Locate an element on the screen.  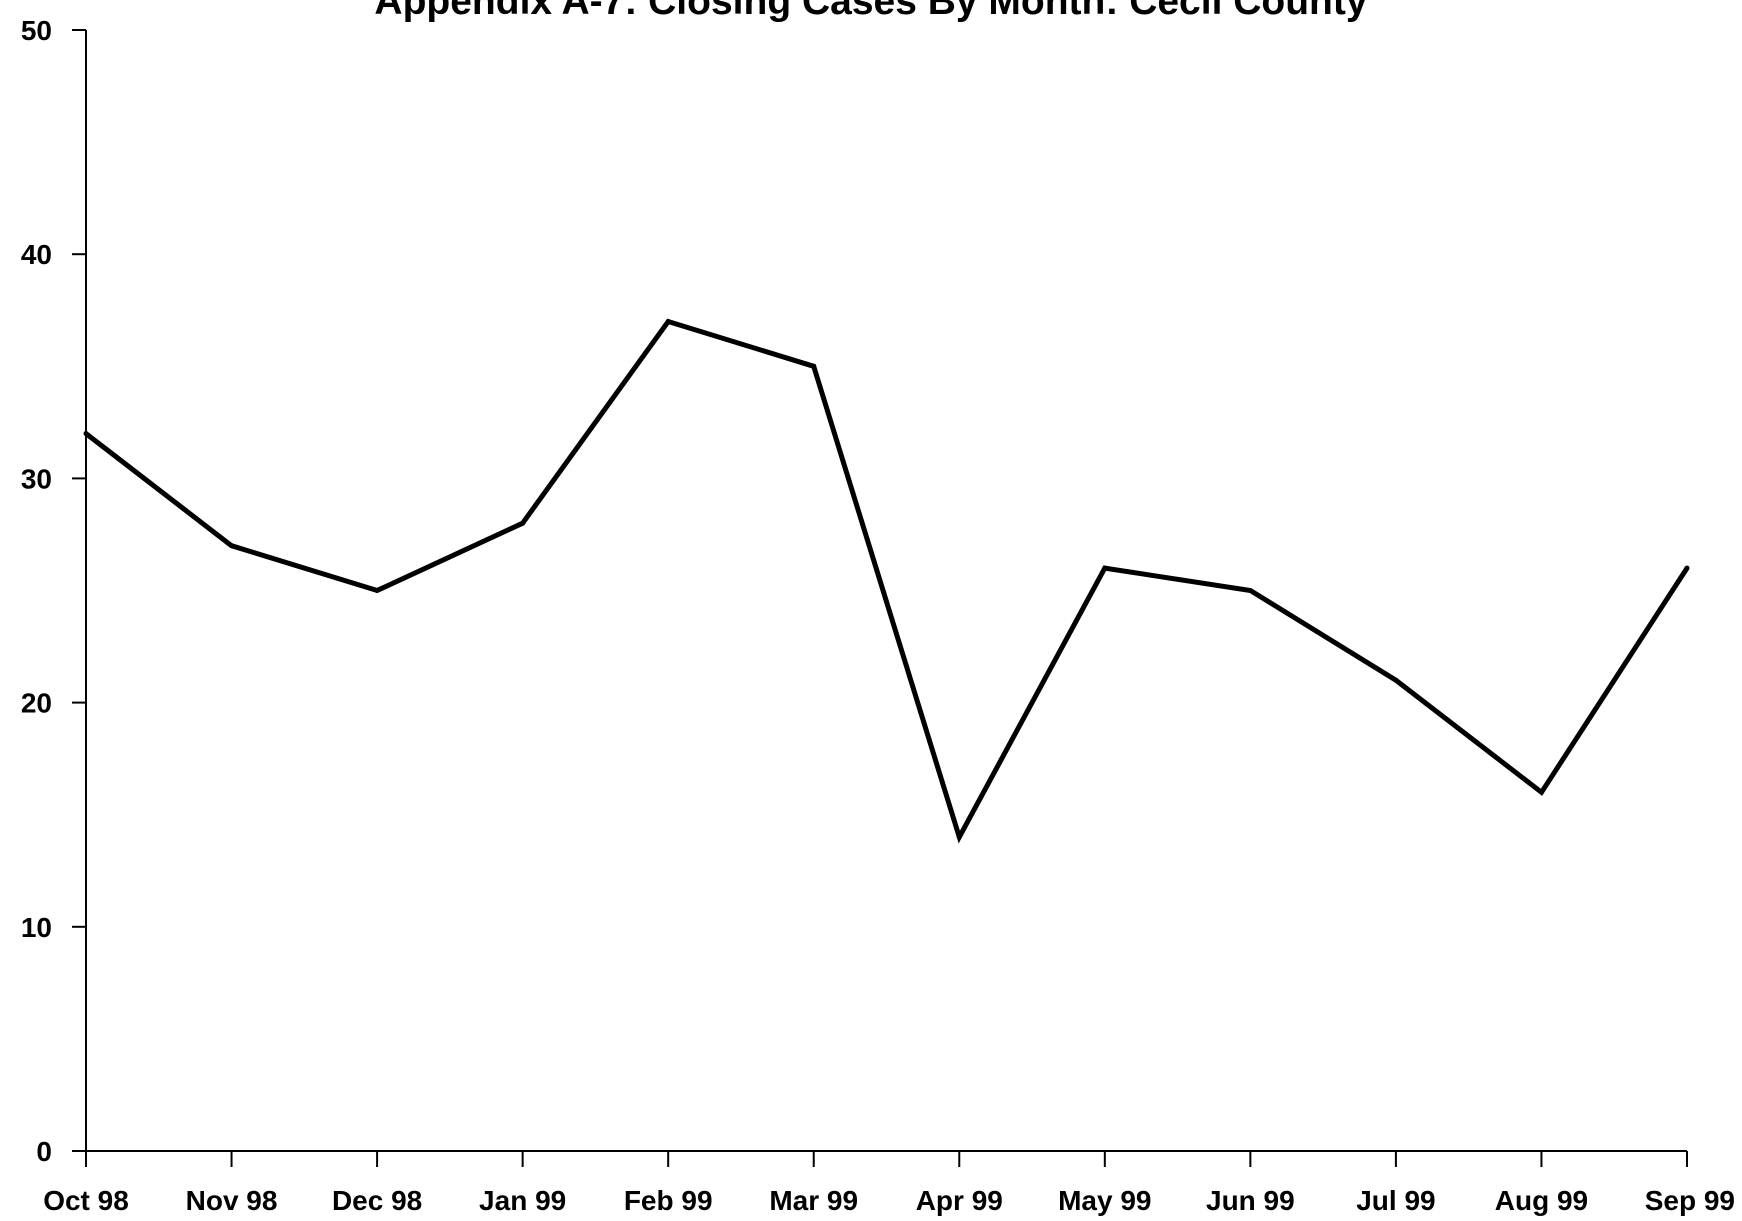
x-tick-label: Mar 99 is located at coordinates (813, 1200).